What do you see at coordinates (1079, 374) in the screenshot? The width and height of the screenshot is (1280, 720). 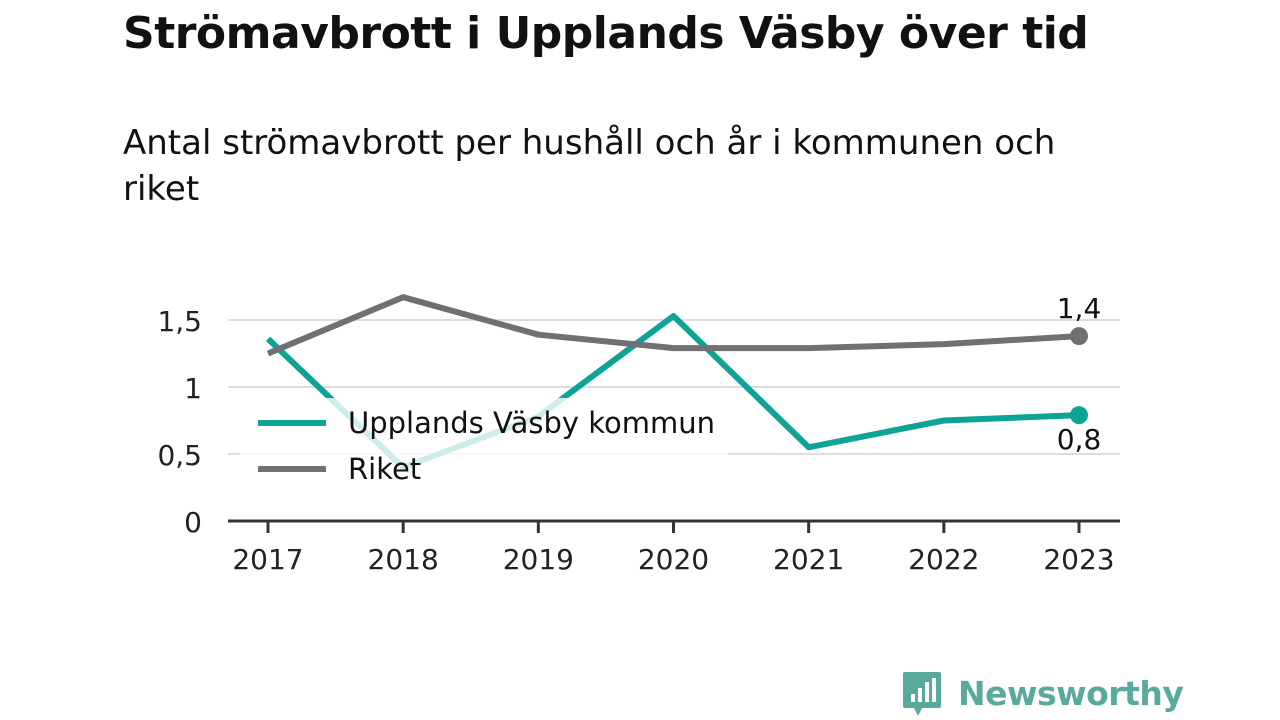 I see `end-markers: 0,8 1,4` at bounding box center [1079, 374].